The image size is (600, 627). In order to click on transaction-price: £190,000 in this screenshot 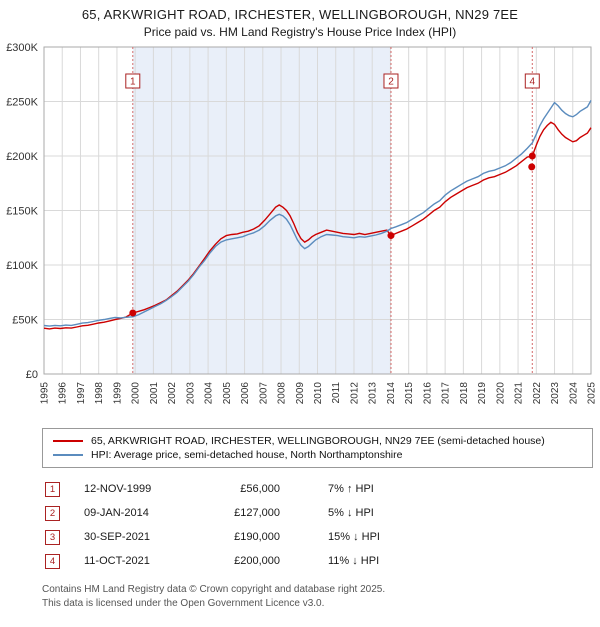, I will do `click(257, 537)`.